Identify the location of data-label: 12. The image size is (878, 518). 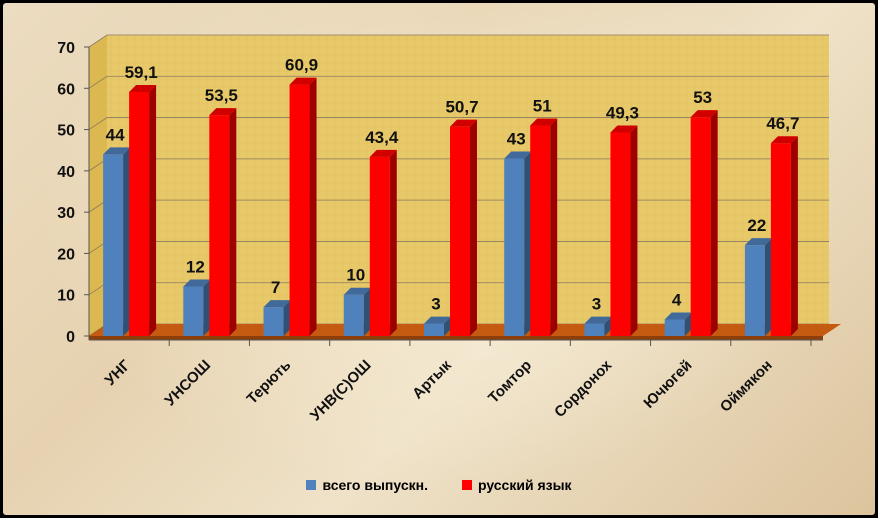
(195, 266).